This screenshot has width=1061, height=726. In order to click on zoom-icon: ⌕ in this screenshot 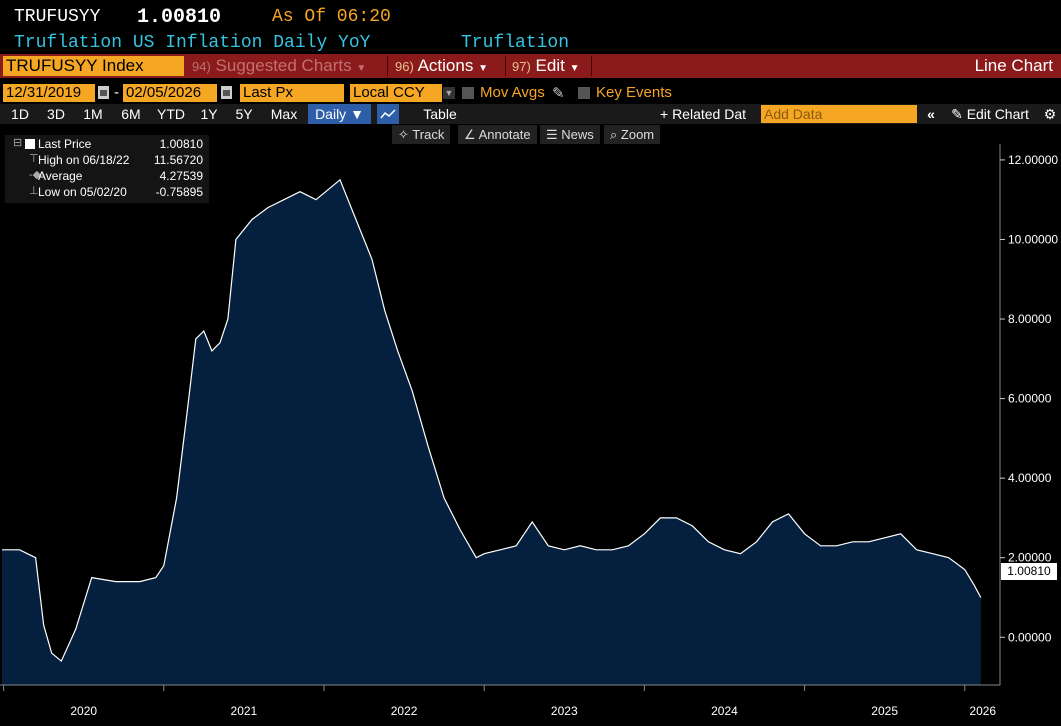, I will do `click(614, 134)`.